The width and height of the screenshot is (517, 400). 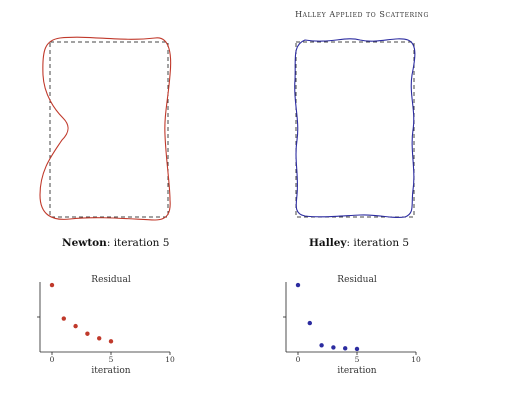 What do you see at coordinates (110, 371) in the screenshot?
I see `newton-x-axis-label: iteration` at bounding box center [110, 371].